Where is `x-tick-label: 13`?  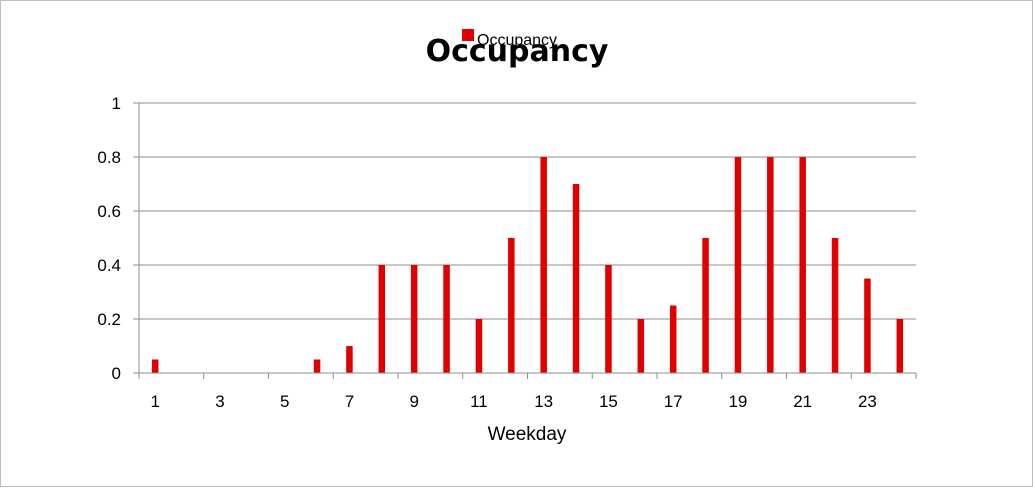 x-tick-label: 13 is located at coordinates (543, 401).